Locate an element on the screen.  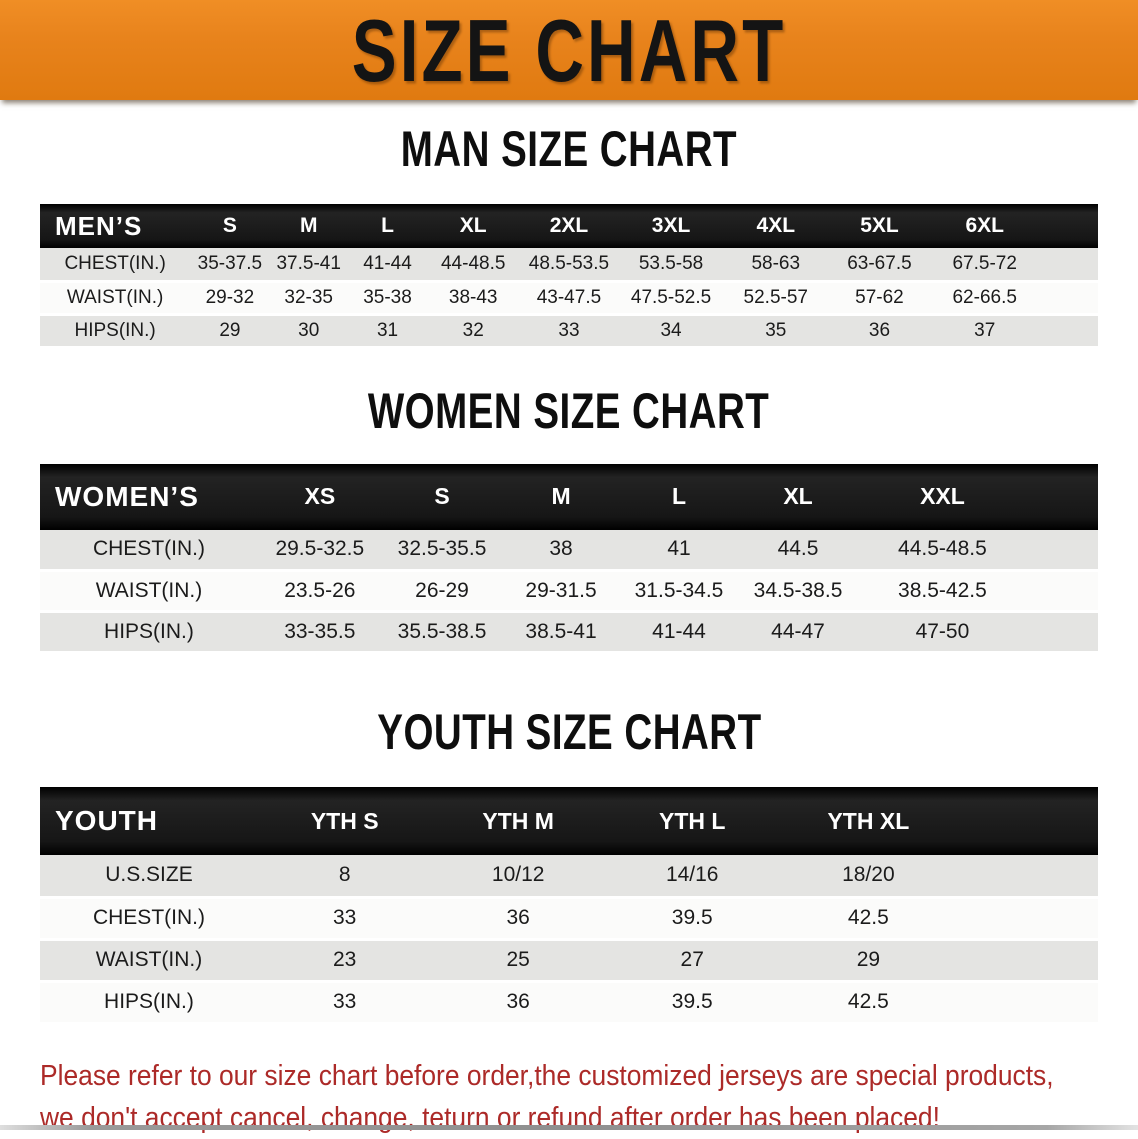
column-header: YTH S is located at coordinates (344, 821).